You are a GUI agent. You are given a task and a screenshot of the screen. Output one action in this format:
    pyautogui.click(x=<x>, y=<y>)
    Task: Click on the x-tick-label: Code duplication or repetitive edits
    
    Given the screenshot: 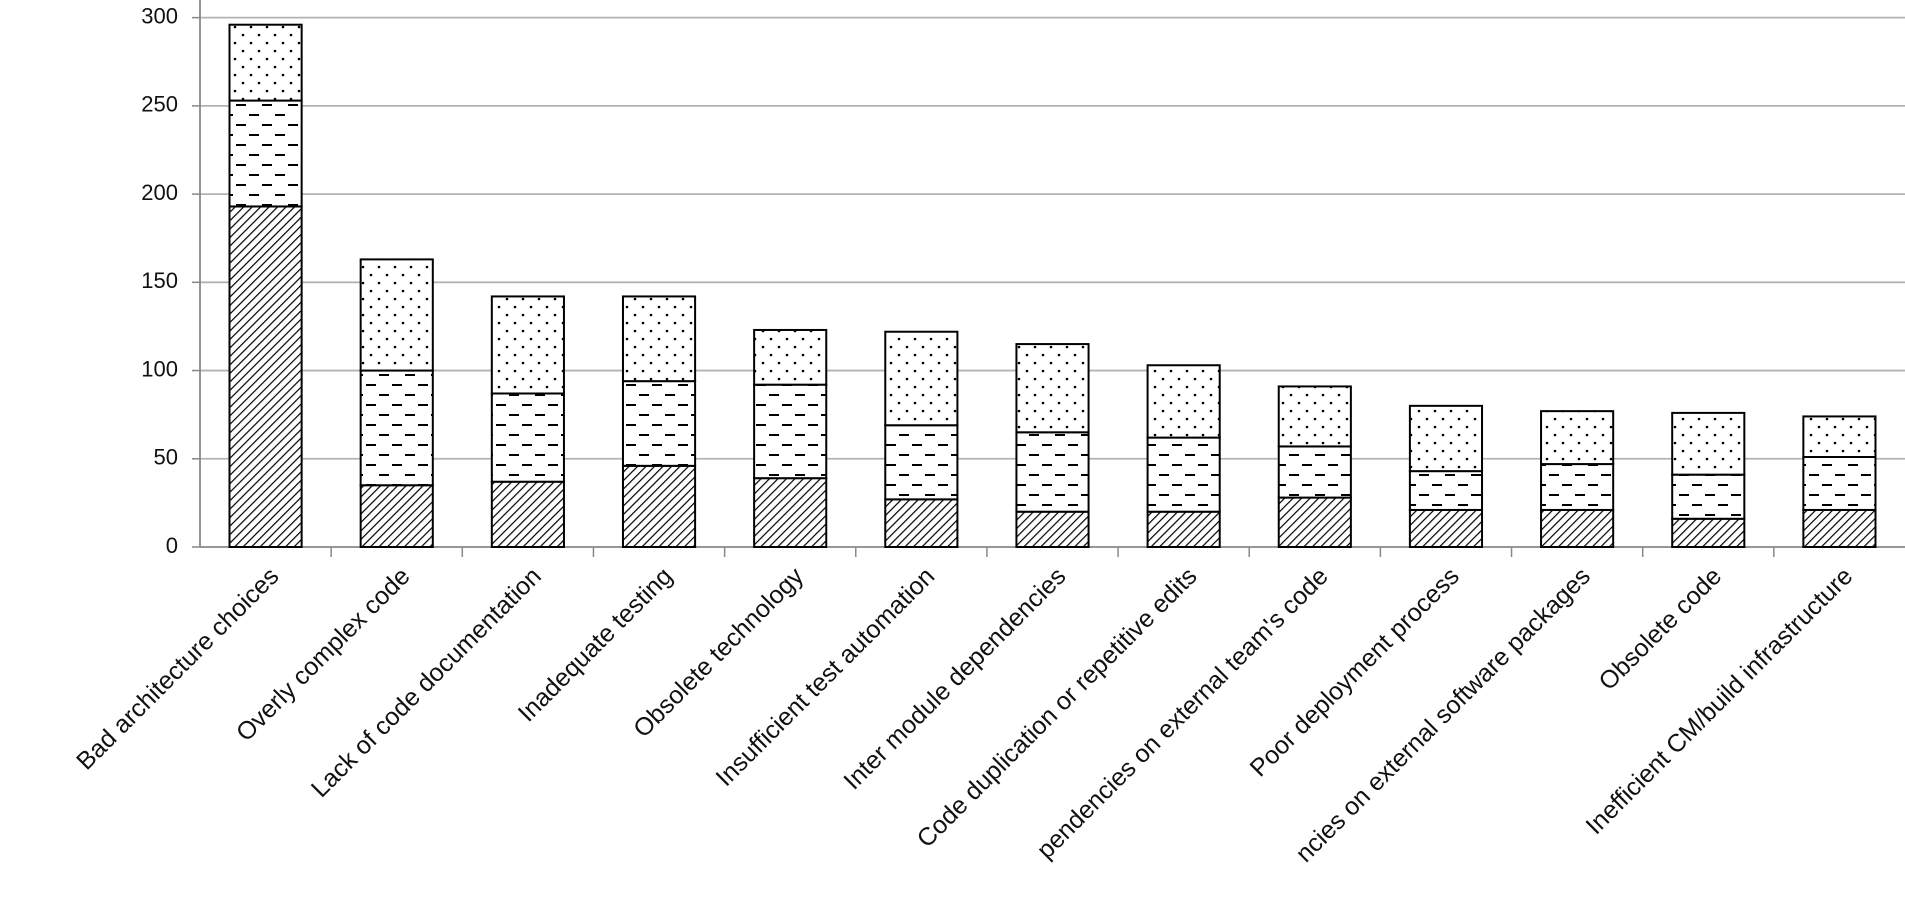 What is the action you would take?
    pyautogui.click(x=1057, y=707)
    